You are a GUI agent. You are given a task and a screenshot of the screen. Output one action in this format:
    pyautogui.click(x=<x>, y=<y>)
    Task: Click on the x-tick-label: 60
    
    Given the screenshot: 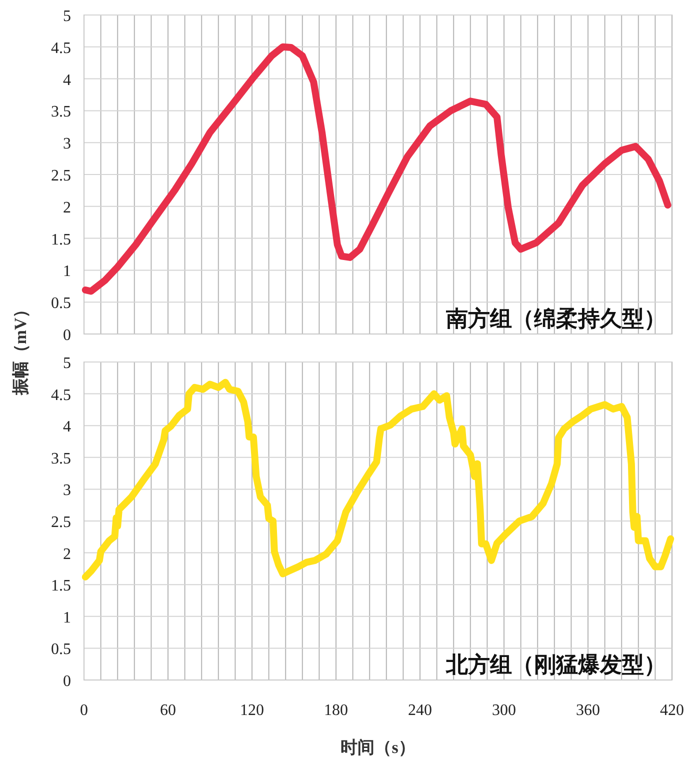 What is the action you would take?
    pyautogui.click(x=168, y=710)
    